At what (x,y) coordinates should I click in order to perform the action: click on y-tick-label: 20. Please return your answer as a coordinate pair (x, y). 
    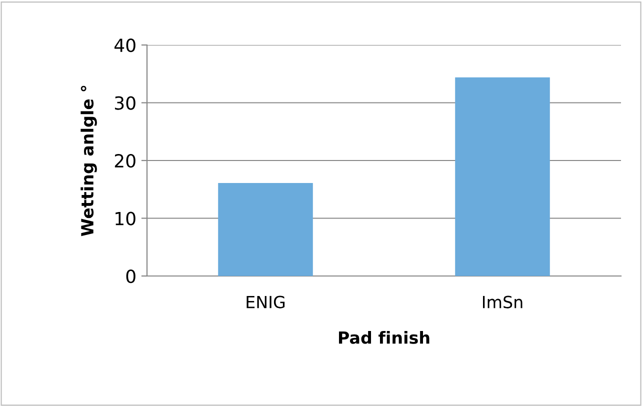
    Looking at the image, I should click on (125, 161).